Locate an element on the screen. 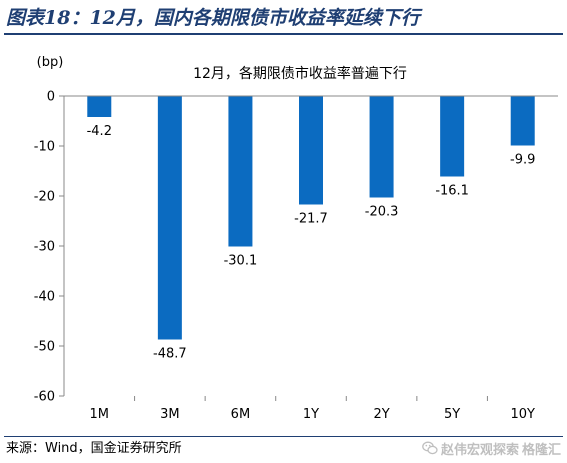 This screenshot has height=463, width=567. y-tick-label: -40 is located at coordinates (44, 297).